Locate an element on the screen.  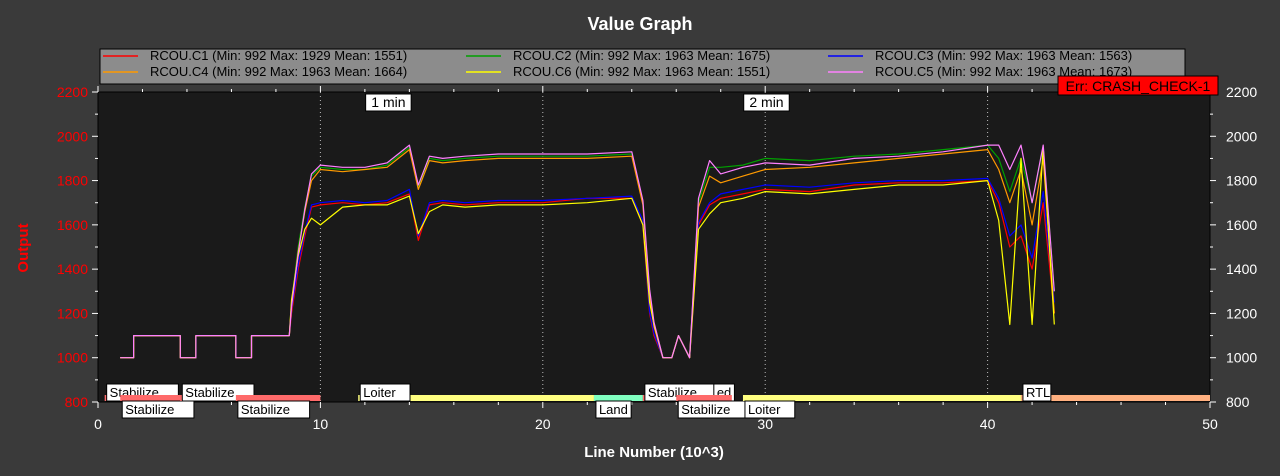
x-axis-label: Line Number (10^3) is located at coordinates (654, 452).